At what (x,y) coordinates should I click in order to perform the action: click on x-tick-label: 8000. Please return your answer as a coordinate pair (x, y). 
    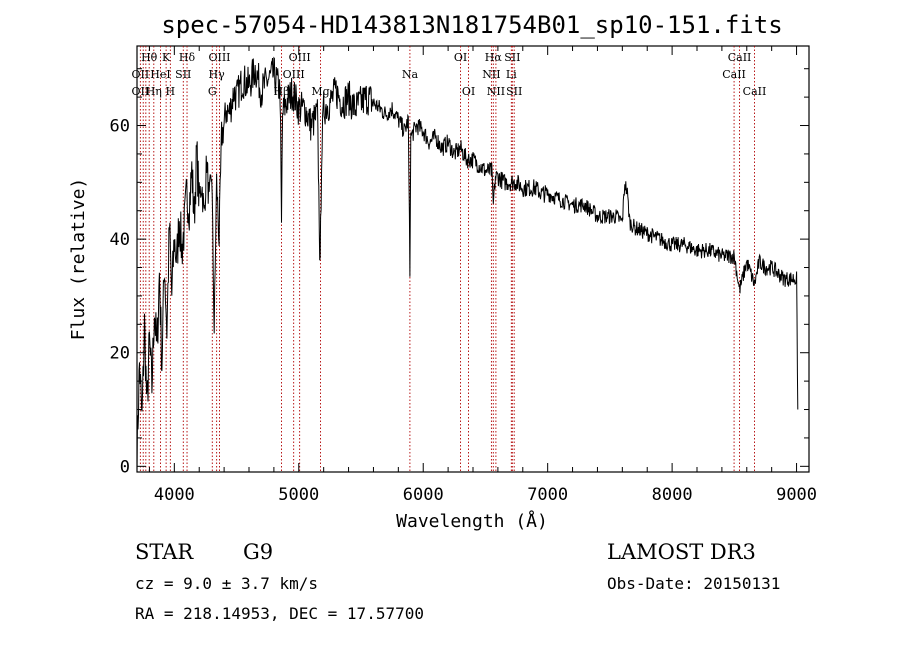
    Looking at the image, I should click on (672, 495).